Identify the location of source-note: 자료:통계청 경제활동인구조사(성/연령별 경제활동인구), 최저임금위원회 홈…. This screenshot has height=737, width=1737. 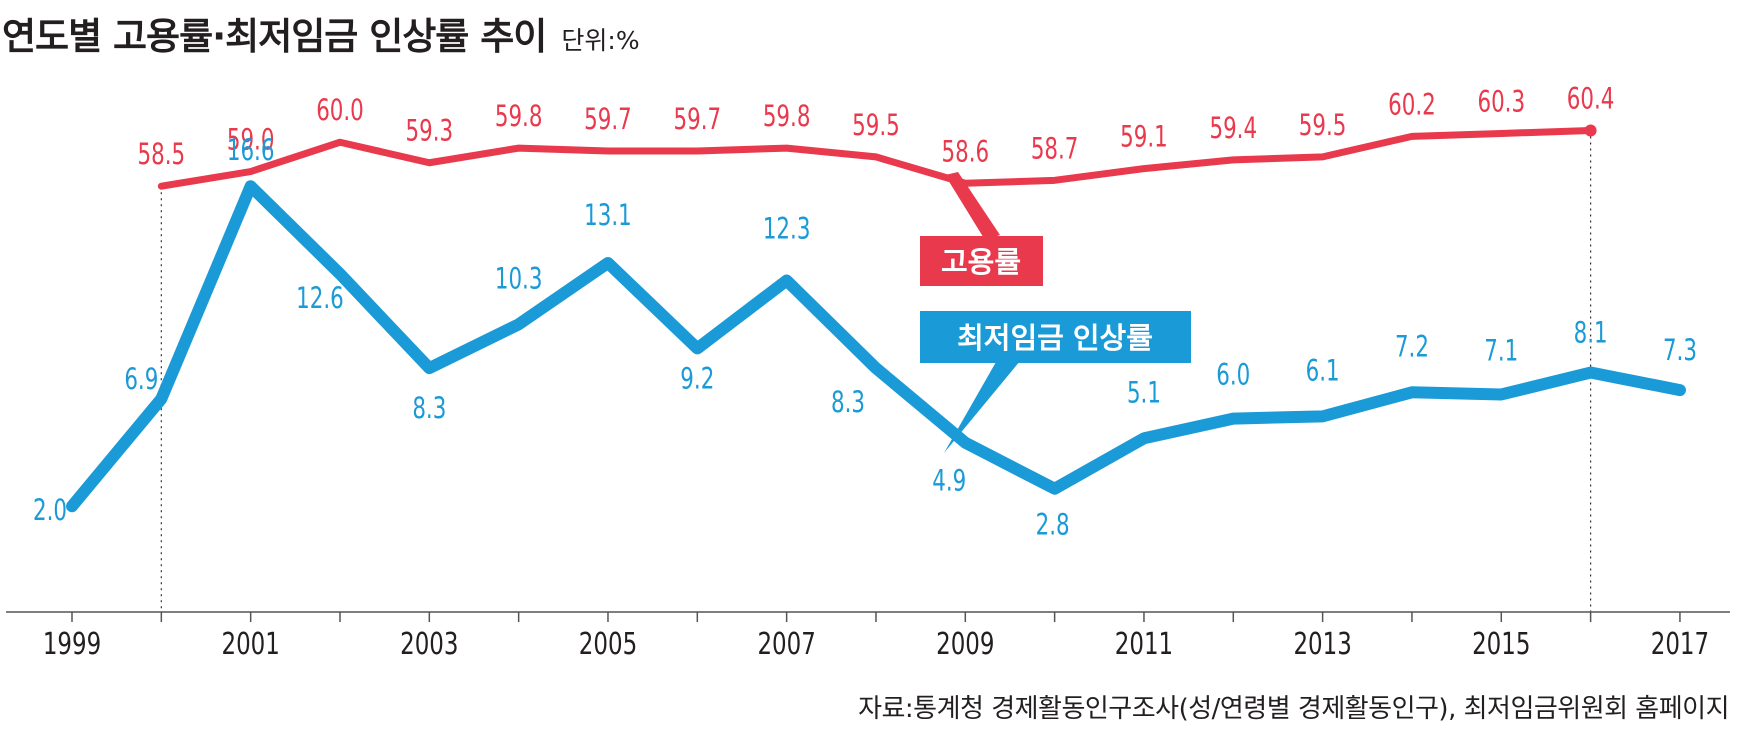
(1293, 709).